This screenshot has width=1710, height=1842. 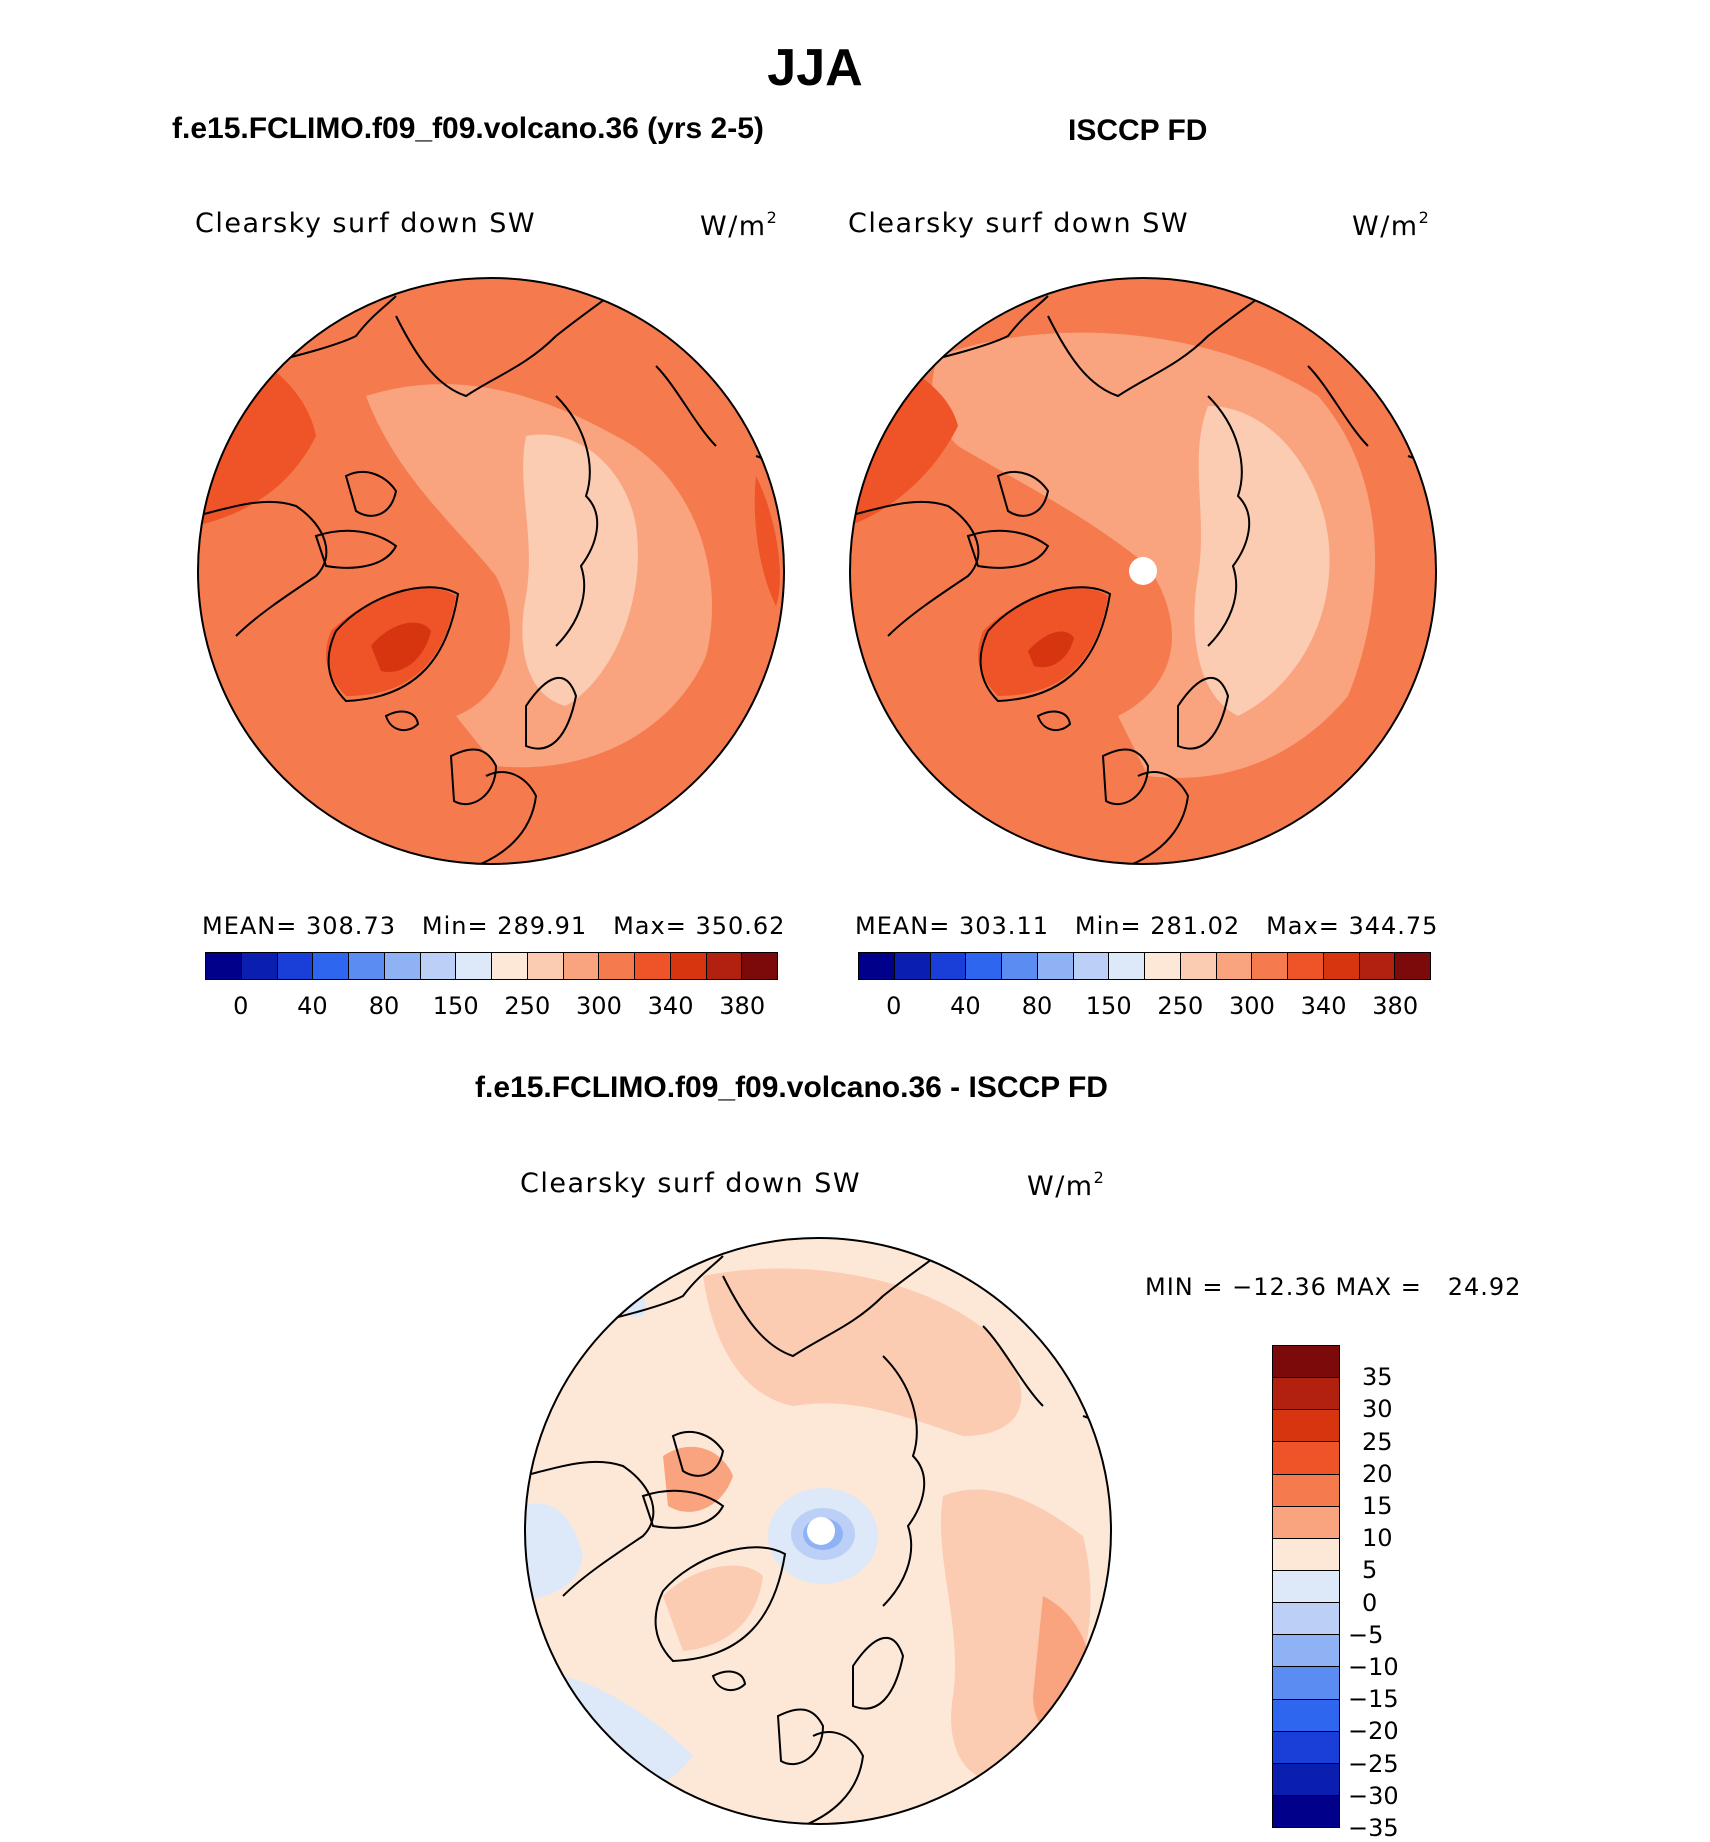 I want to click on colorbar-tick-label: −10, so click(x=1373, y=1667).